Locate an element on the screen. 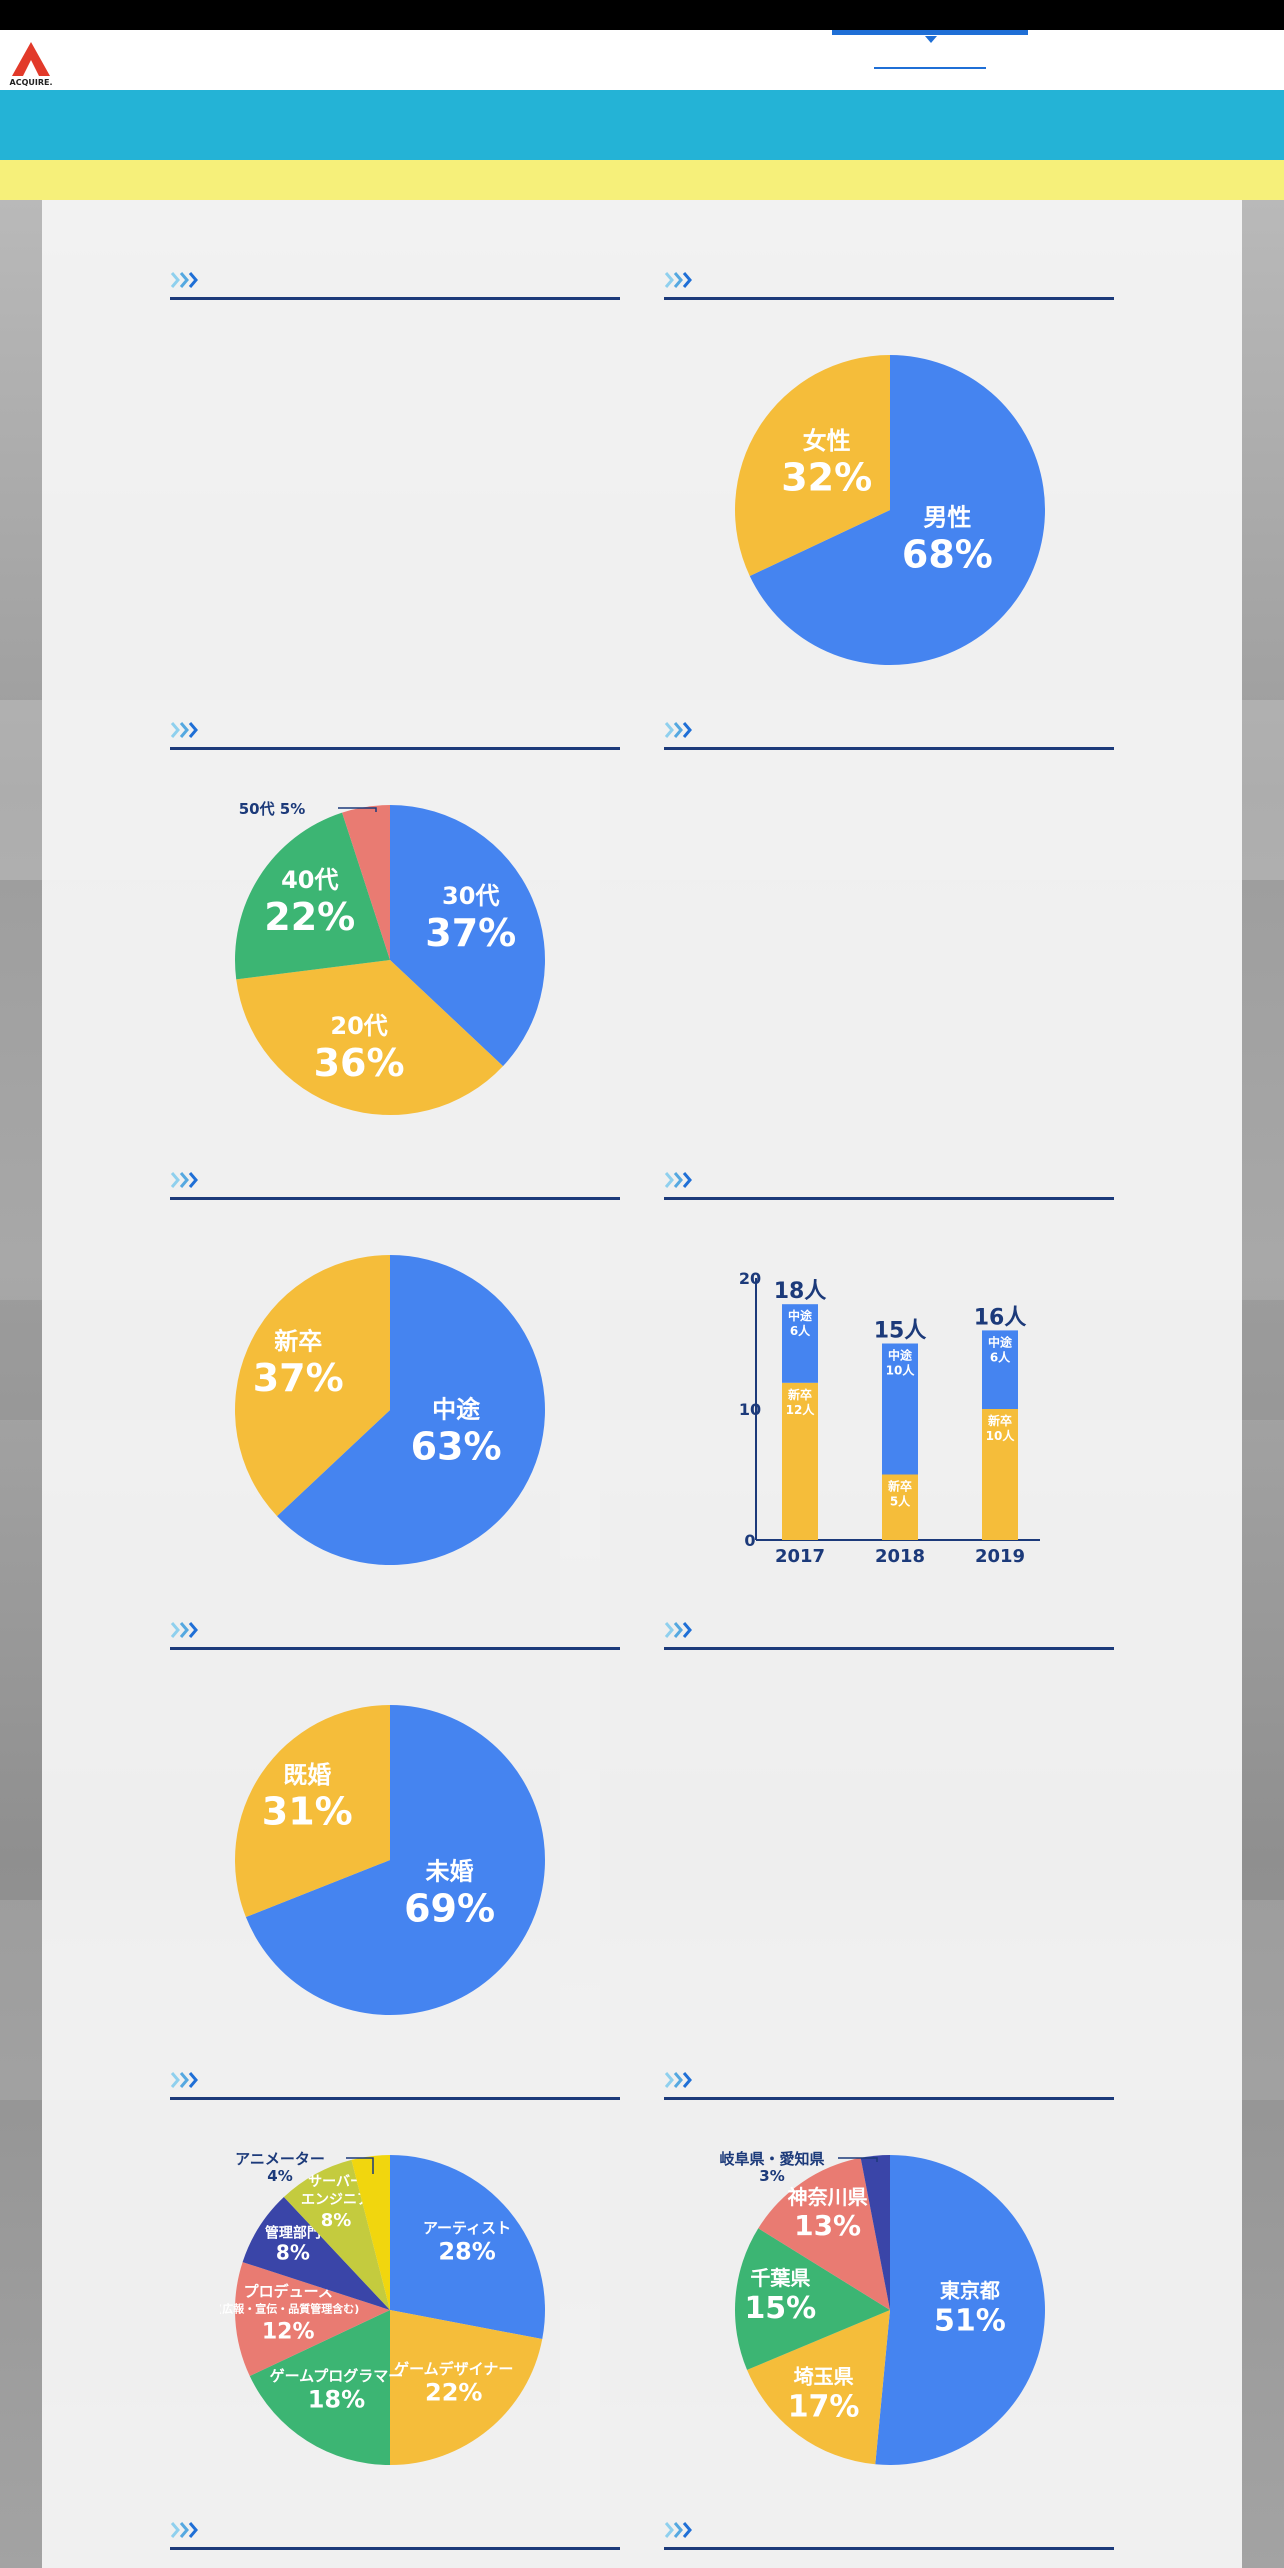 The height and width of the screenshot is (2568, 1284). slice-name: 管理部門 is located at coordinates (293, 2232).